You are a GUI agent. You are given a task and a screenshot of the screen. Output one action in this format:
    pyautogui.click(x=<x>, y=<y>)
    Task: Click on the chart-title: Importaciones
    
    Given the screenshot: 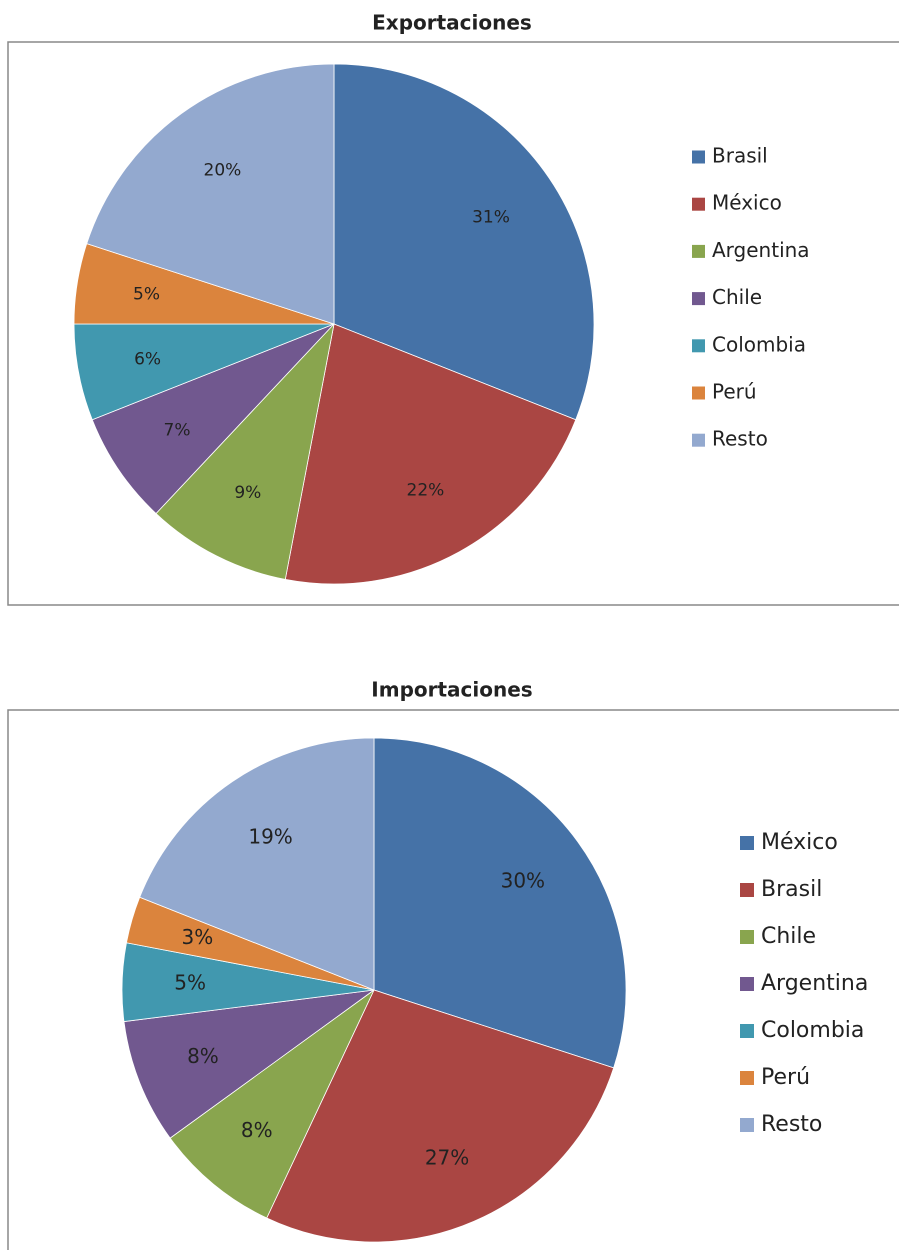 What is the action you would take?
    pyautogui.click(x=451, y=690)
    